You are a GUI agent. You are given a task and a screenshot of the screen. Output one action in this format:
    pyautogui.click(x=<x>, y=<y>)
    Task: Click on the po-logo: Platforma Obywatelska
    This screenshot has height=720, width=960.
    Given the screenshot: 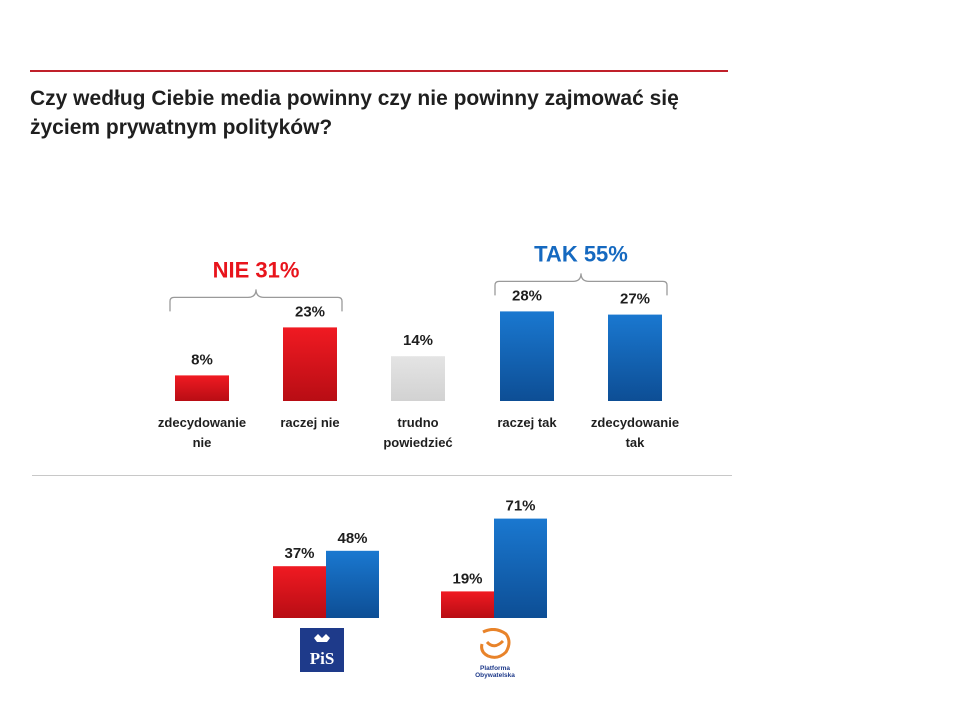 What is the action you would take?
    pyautogui.click(x=495, y=654)
    